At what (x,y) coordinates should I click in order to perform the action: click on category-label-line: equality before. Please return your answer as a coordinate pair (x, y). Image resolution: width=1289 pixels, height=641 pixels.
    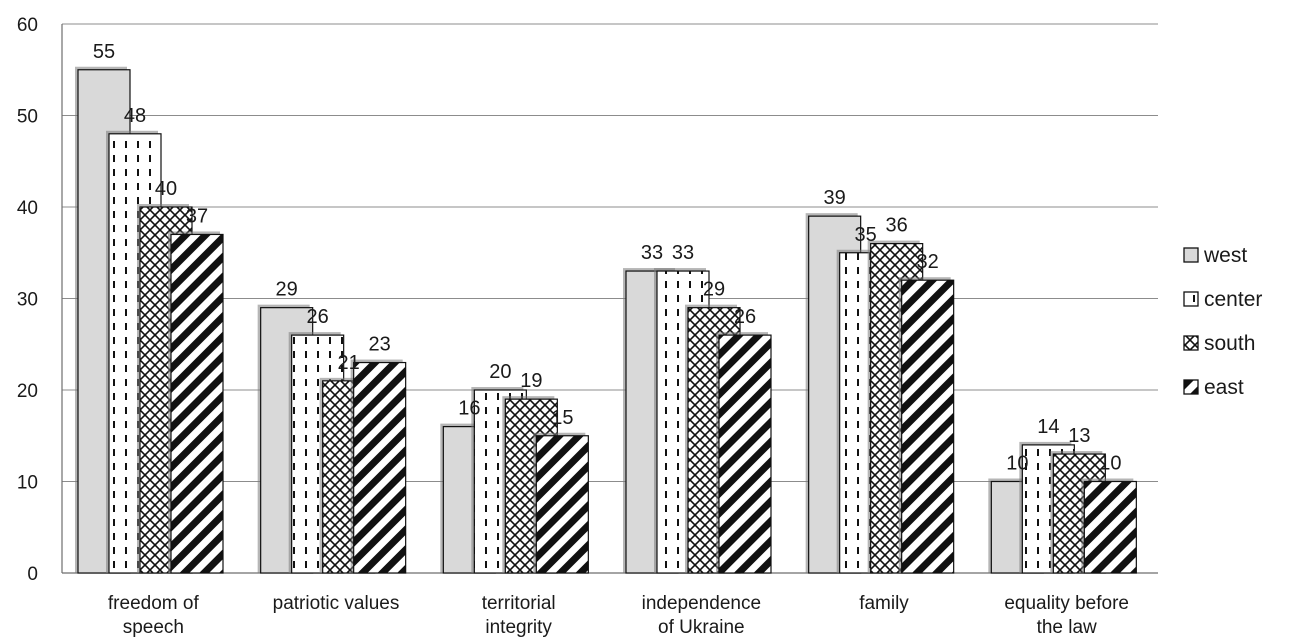
    Looking at the image, I should click on (1066, 603).